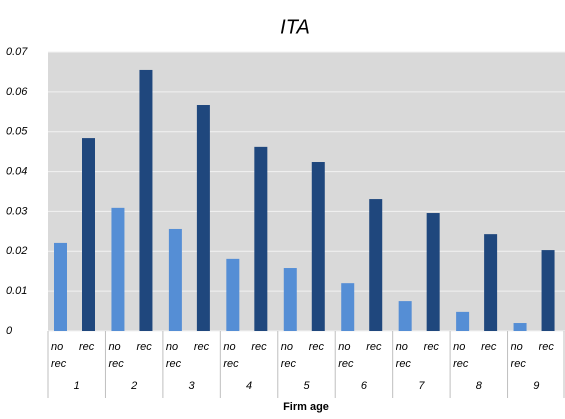 This screenshot has width=565, height=419. I want to click on y-tick-label: 0.05, so click(17, 132).